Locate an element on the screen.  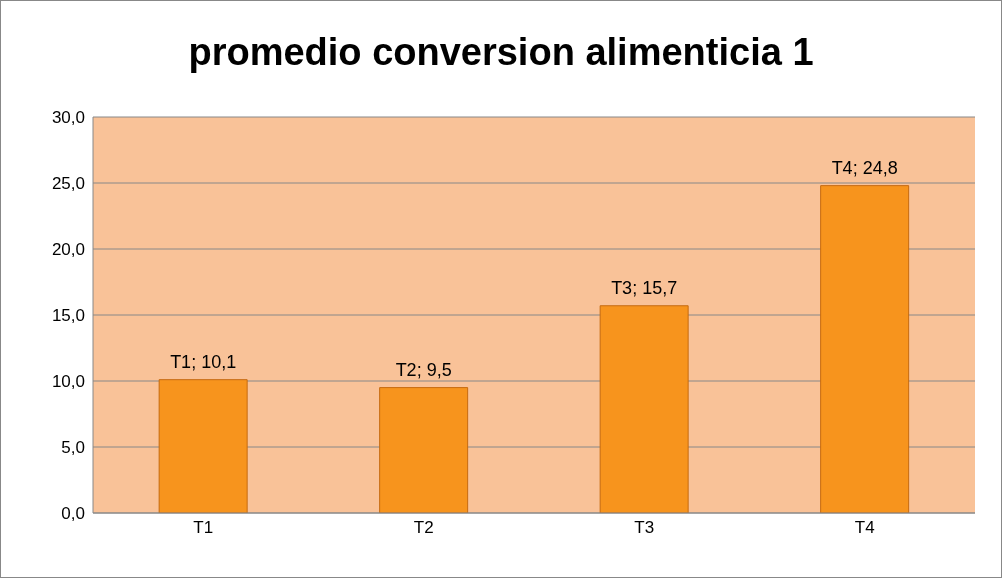
x-tick-label: T1 is located at coordinates (203, 528).